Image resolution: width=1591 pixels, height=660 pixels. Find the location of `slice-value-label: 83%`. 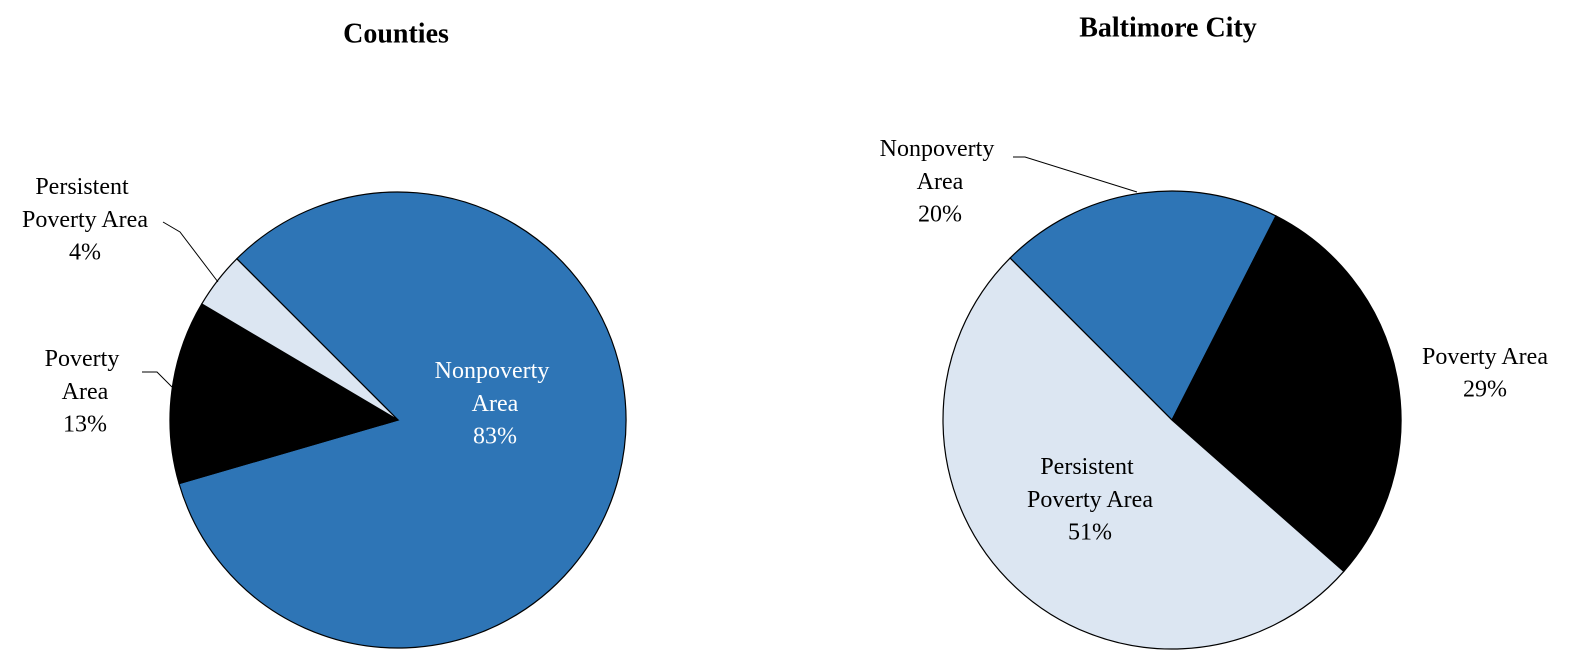

slice-value-label: 83% is located at coordinates (495, 437).